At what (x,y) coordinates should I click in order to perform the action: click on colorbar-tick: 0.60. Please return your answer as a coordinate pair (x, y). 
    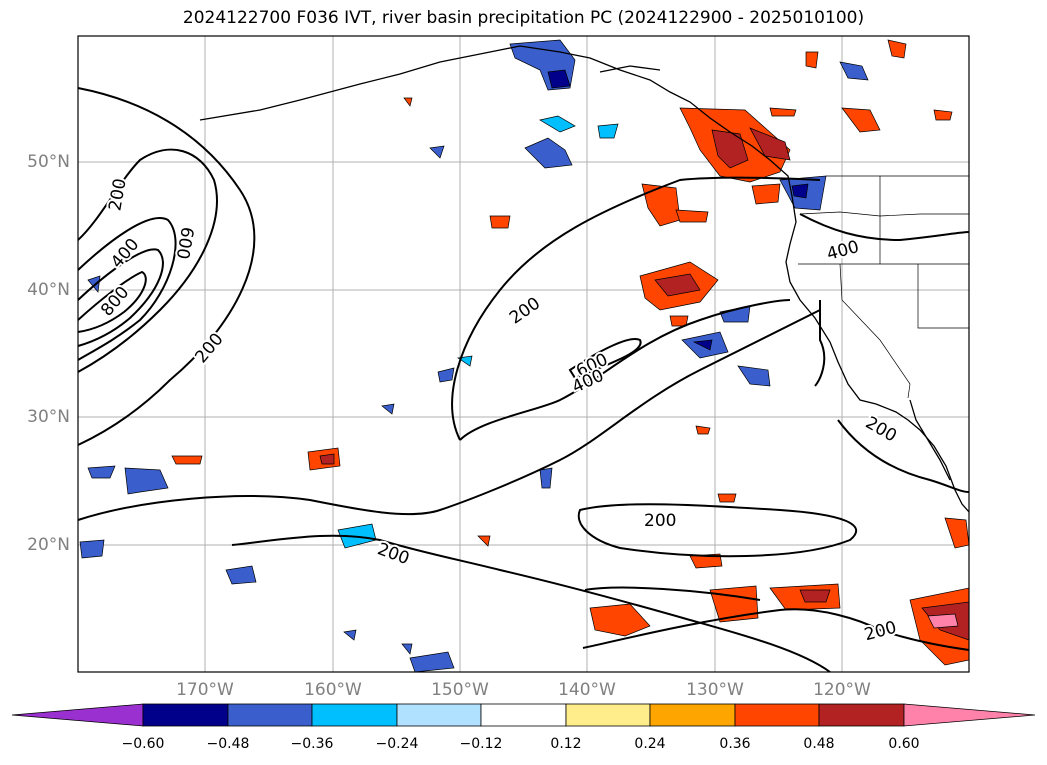
    Looking at the image, I should click on (904, 744).